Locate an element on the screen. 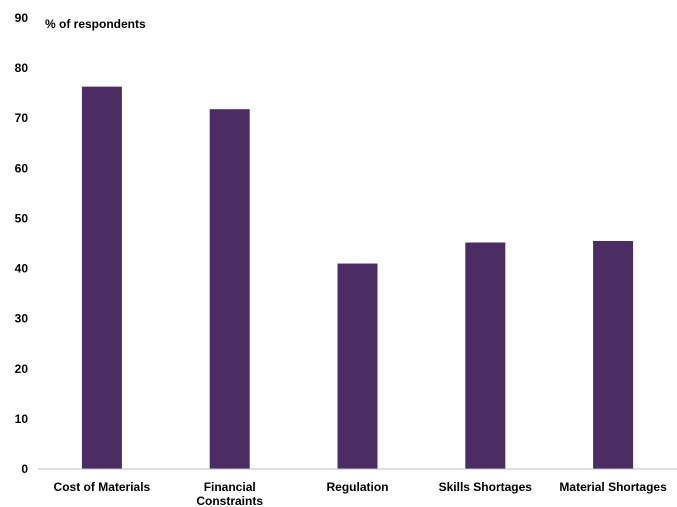  y-axis-ticks: 0 10 20 30 40 50 60 70 80 90 is located at coordinates (22, 243).